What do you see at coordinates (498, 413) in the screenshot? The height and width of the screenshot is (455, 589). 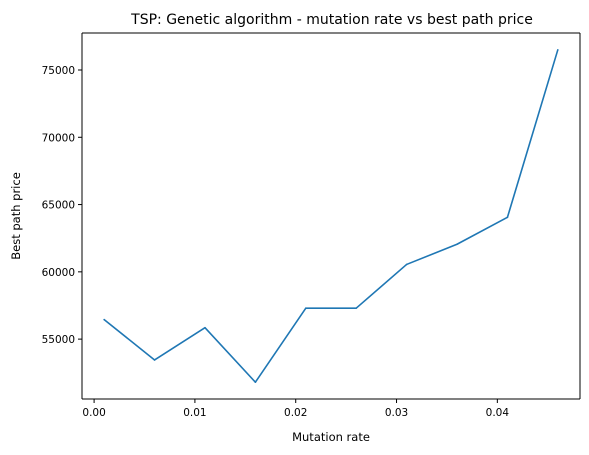 I see `x-tick-label: 0.04` at bounding box center [498, 413].